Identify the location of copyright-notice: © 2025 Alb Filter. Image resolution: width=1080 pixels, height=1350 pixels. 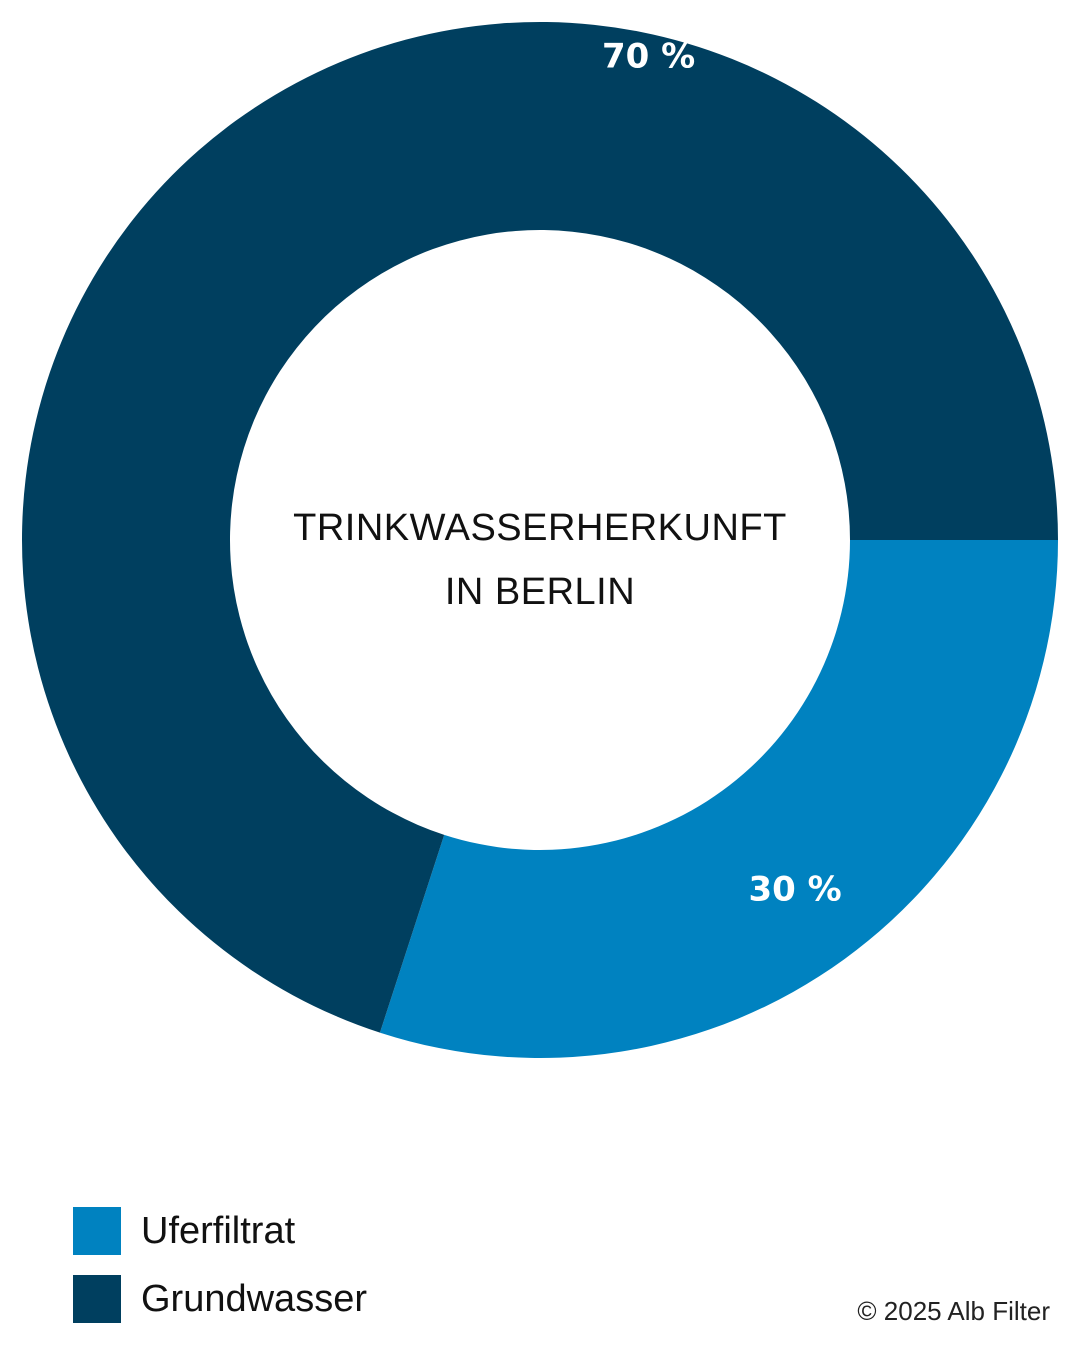
(953, 1311).